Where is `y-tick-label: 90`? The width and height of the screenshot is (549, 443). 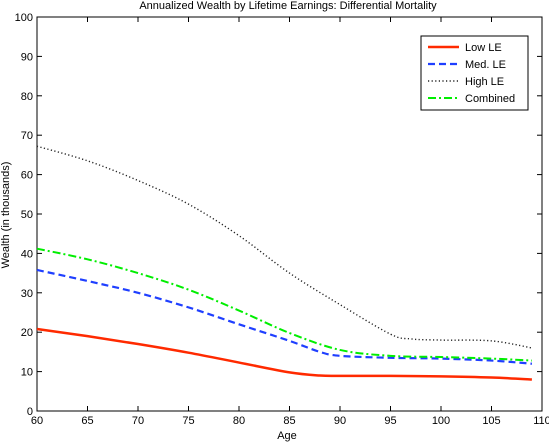 y-tick-label: 90 is located at coordinates (27, 57).